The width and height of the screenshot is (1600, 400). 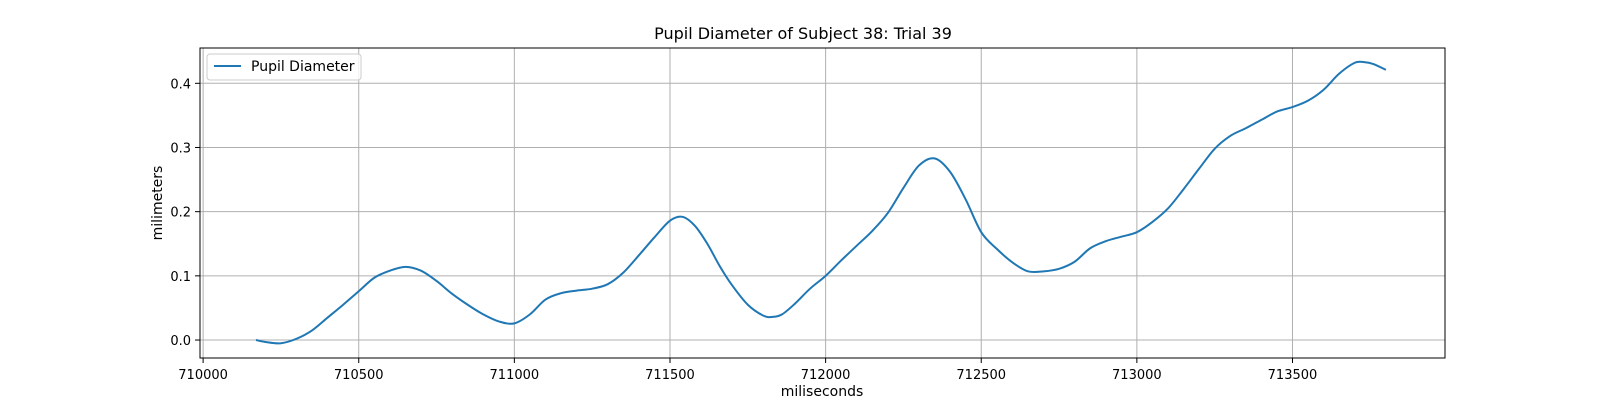 I want to click on x-tick-label: 711000, so click(x=515, y=375).